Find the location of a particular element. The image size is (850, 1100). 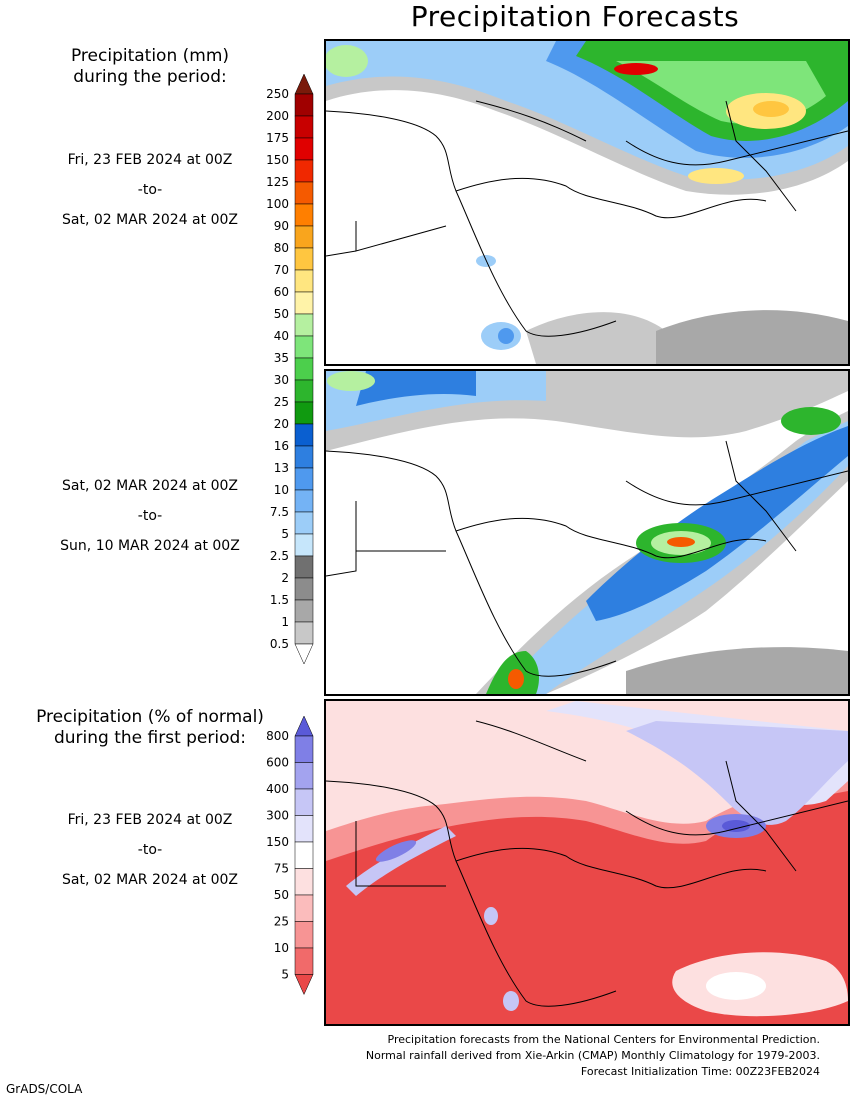

colorbar-mm-tick-label: 90 is located at coordinates (281, 226).